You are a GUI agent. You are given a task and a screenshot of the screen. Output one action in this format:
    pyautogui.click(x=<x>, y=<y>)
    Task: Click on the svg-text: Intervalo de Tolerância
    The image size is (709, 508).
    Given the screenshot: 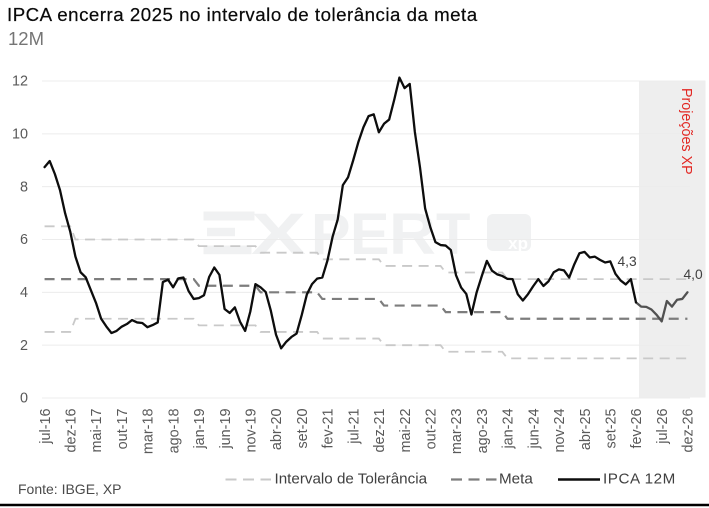 What is the action you would take?
    pyautogui.click(x=351, y=479)
    